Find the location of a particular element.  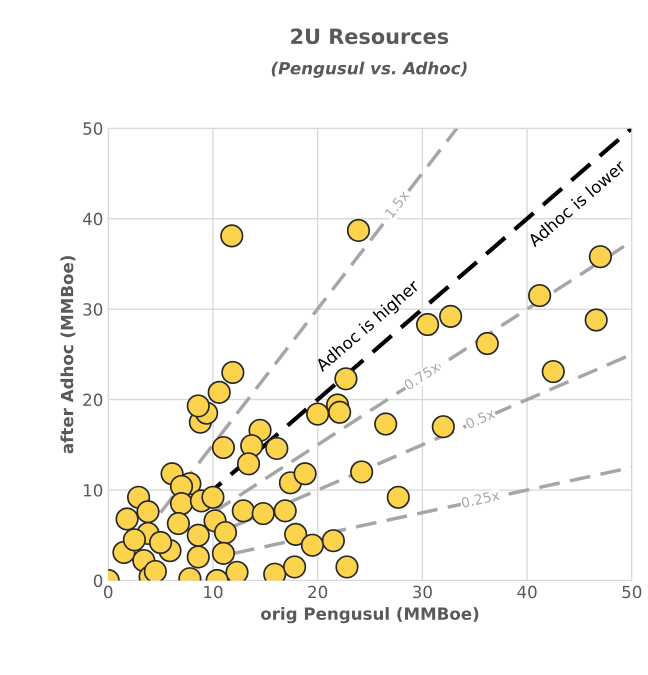

y-tick-label: 30 is located at coordinates (92, 309).